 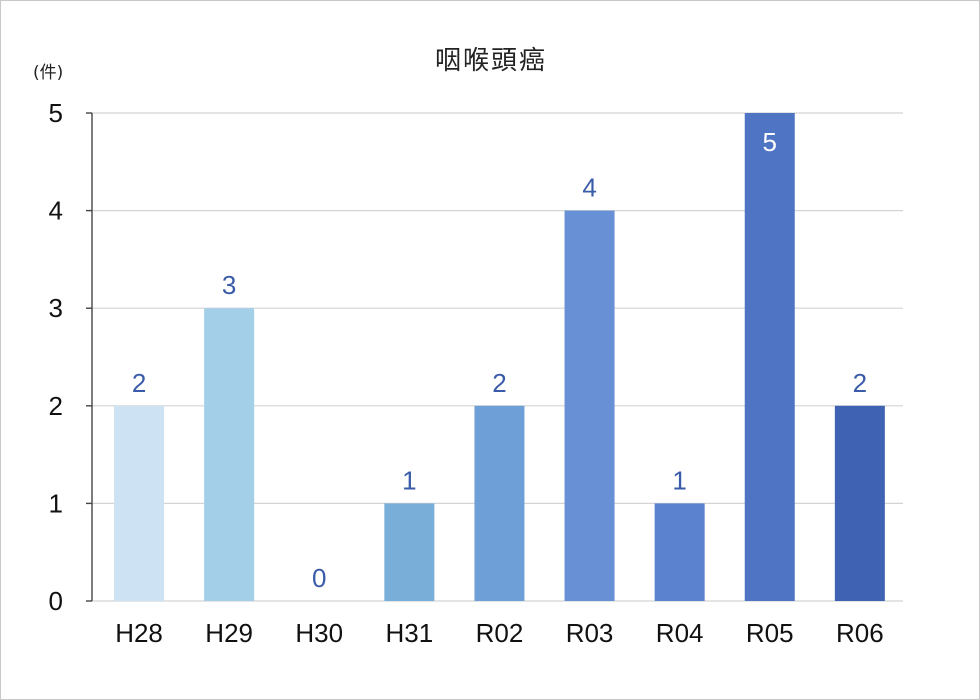 What do you see at coordinates (56, 601) in the screenshot?
I see `y-tick-label: 0` at bounding box center [56, 601].